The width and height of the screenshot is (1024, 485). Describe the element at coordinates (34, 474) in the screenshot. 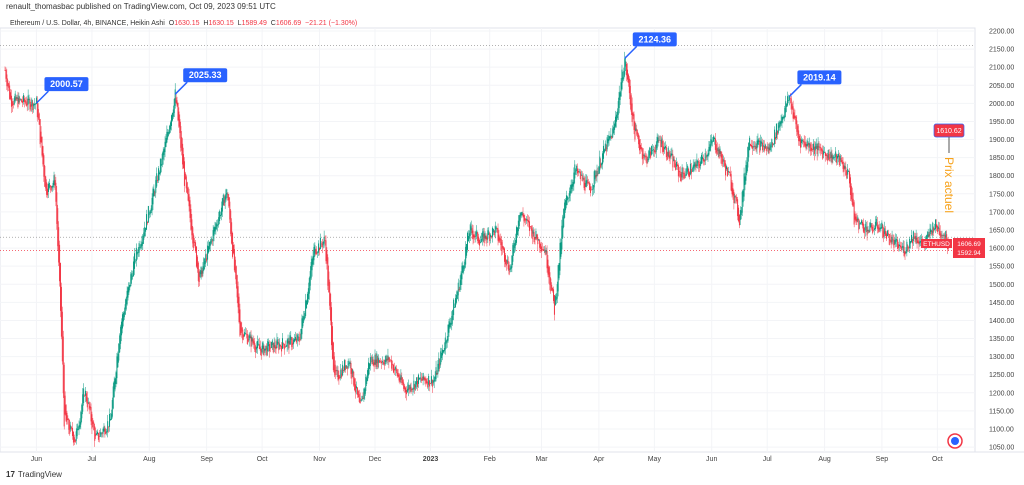

I see `tradingview-footer: 17 TradingView` at that location.